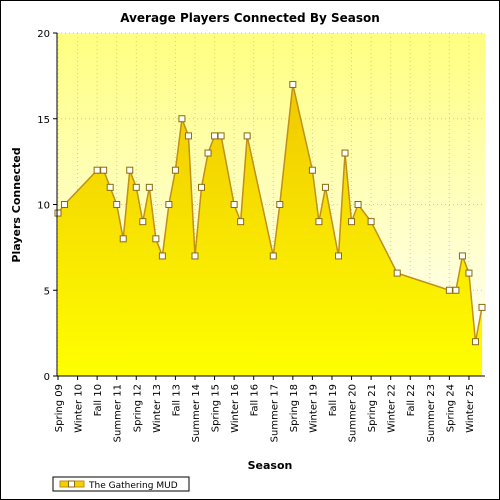 This screenshot has width=500, height=500. Describe the element at coordinates (196, 413) in the screenshot. I see `x-tick-label: Summer 14` at that location.